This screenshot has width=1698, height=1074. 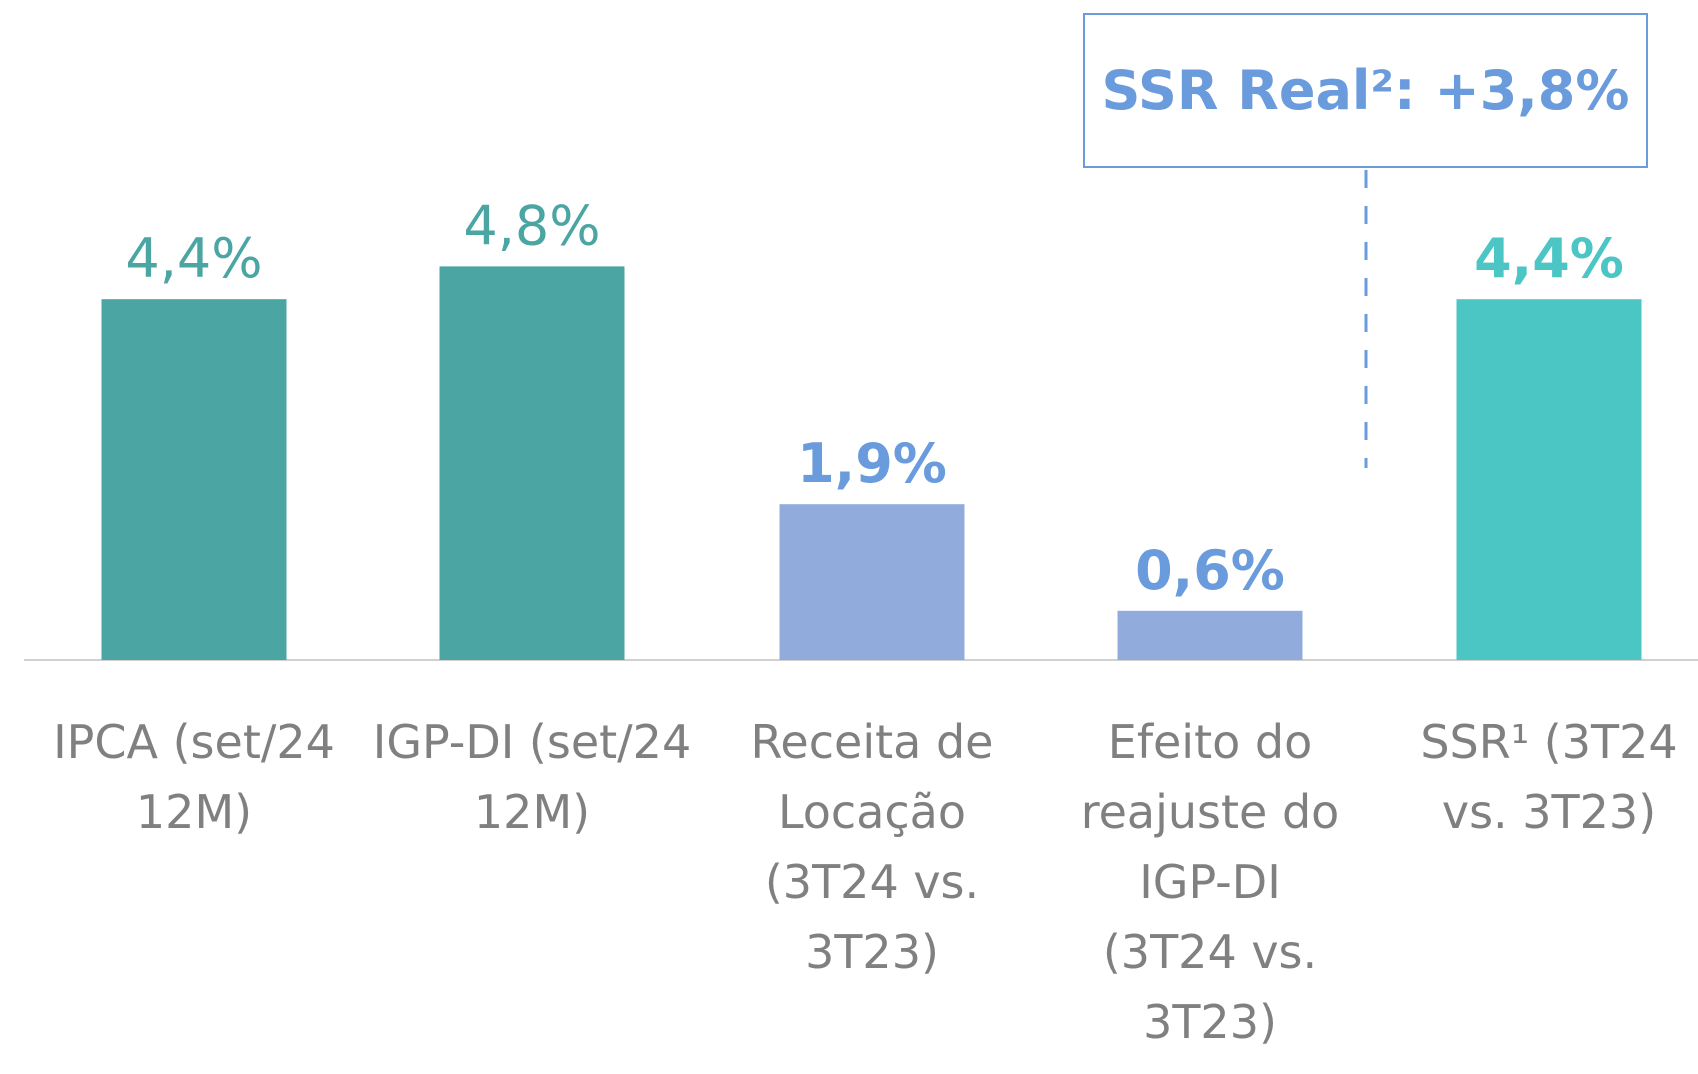 What do you see at coordinates (1210, 570) in the screenshot?
I see `value-label: 0,6%` at bounding box center [1210, 570].